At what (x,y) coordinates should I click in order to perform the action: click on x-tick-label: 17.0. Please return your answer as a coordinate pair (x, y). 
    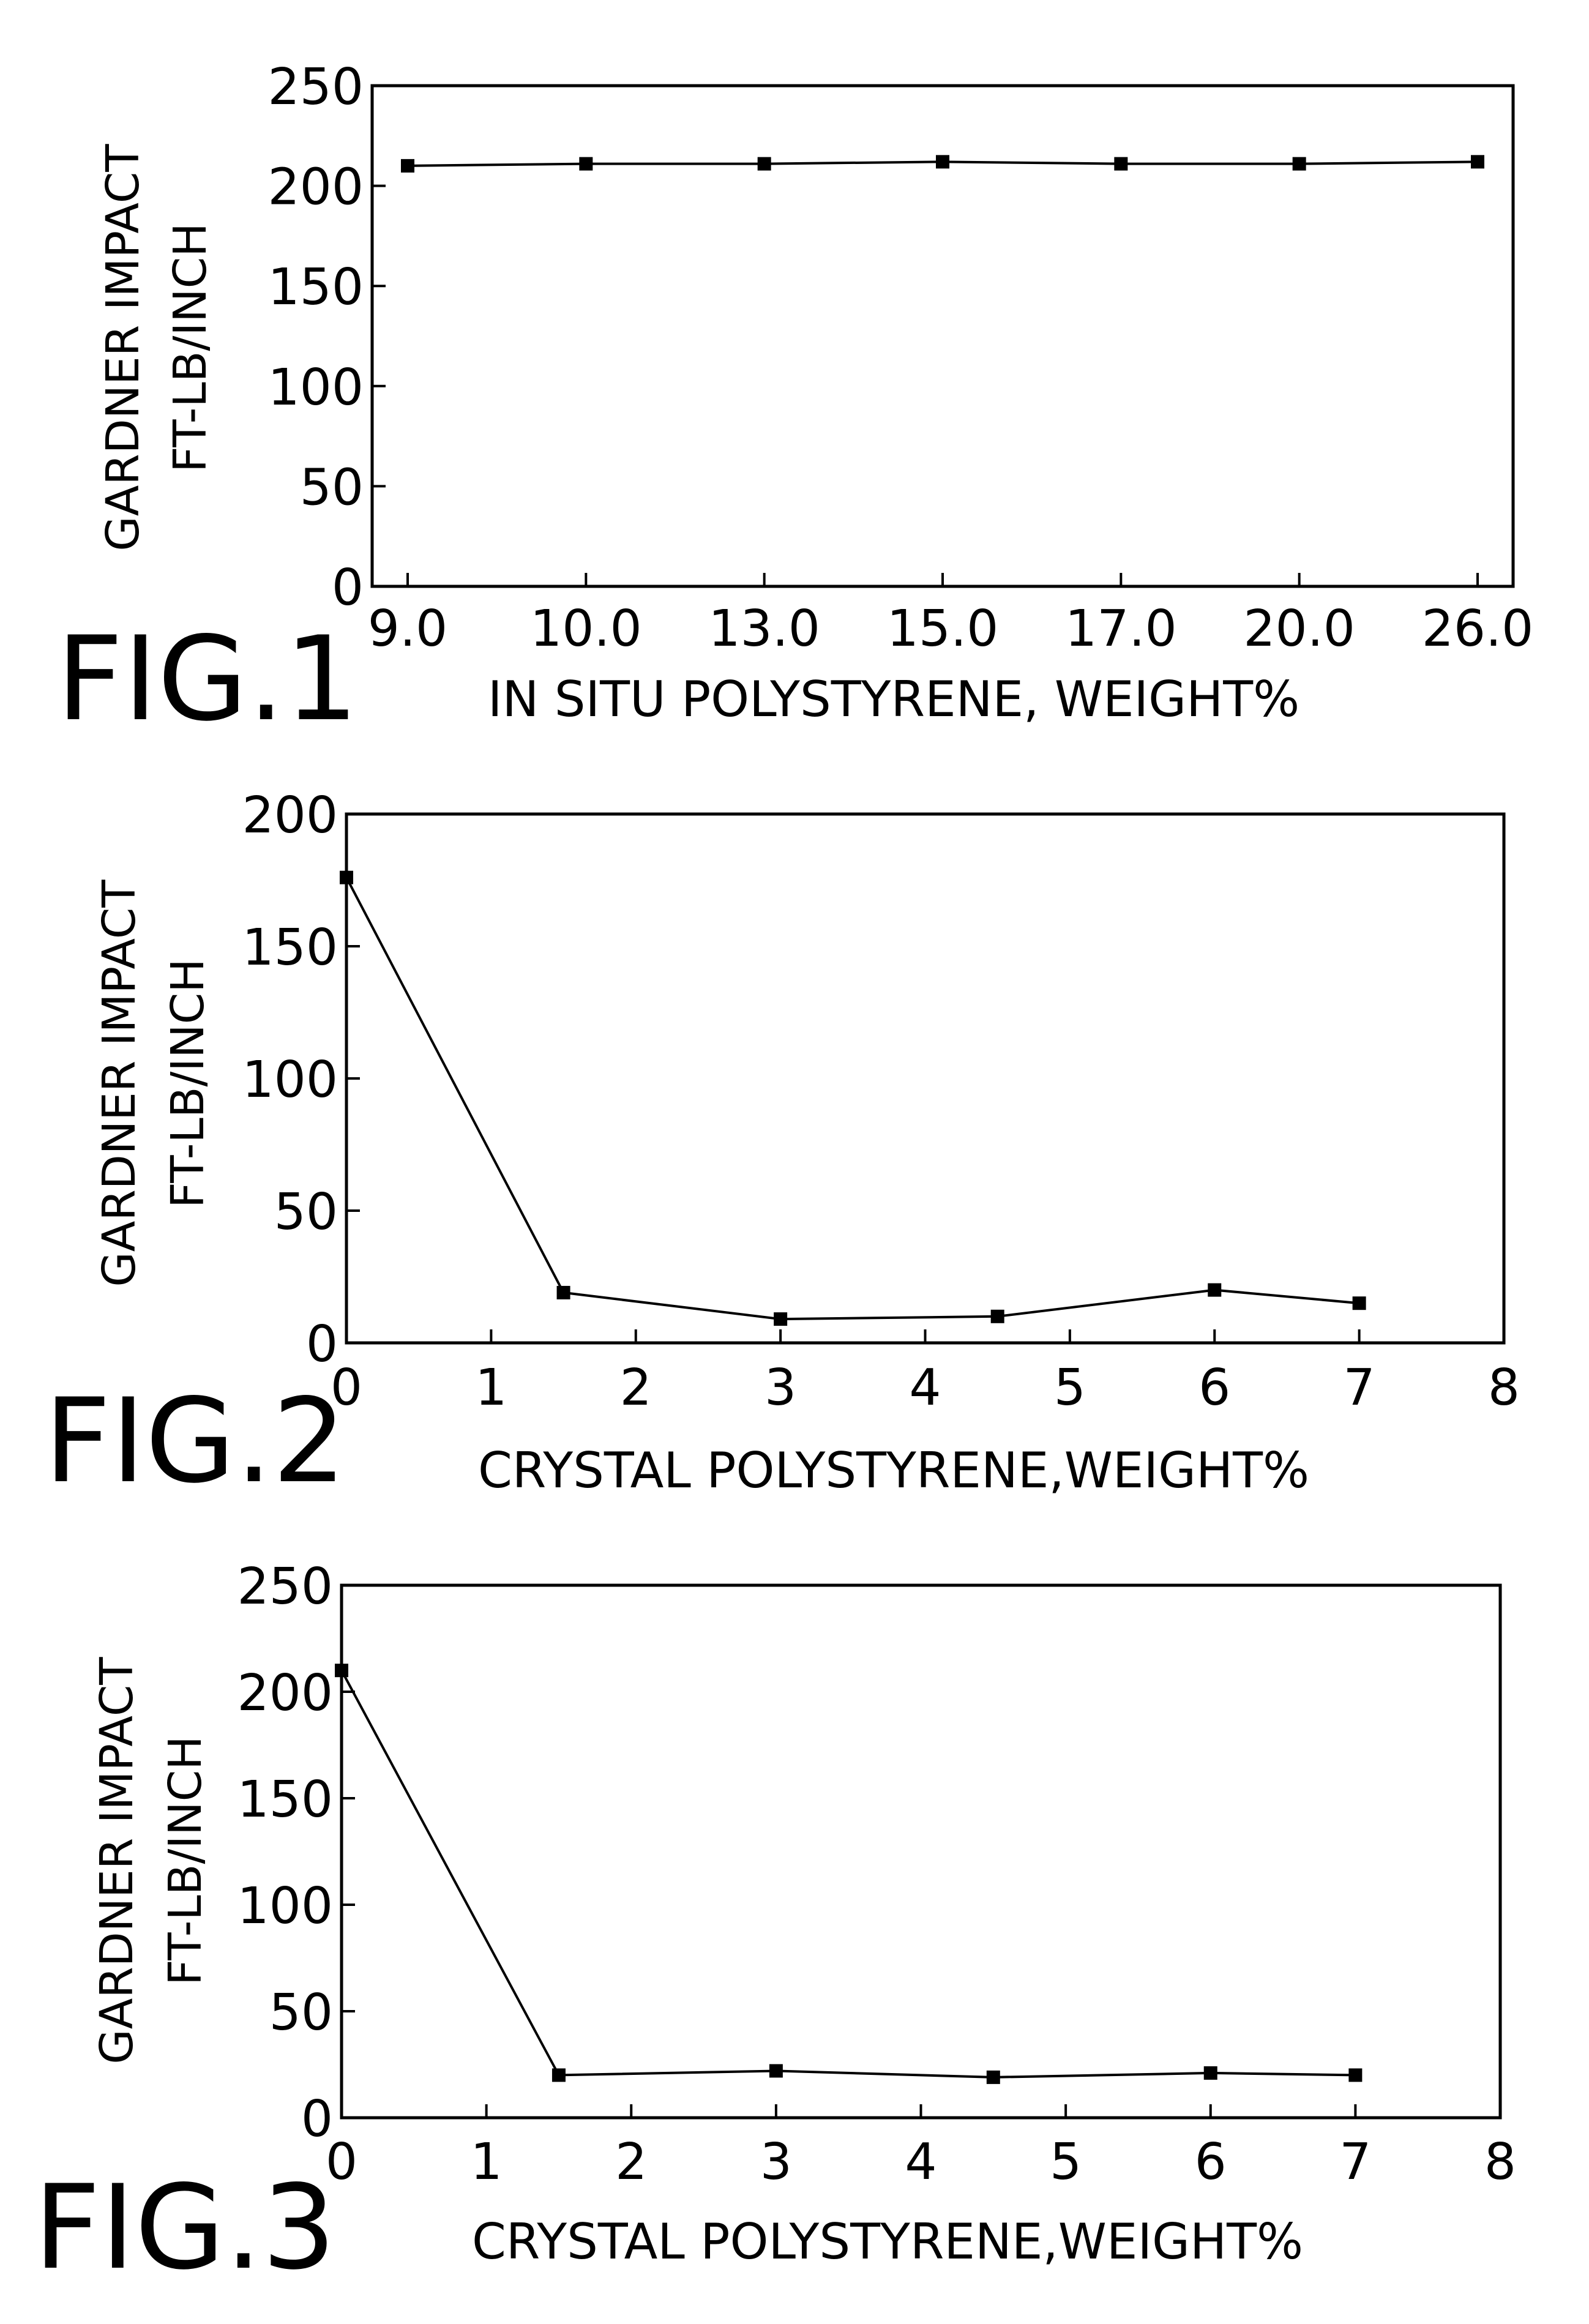
    Looking at the image, I should click on (1121, 629).